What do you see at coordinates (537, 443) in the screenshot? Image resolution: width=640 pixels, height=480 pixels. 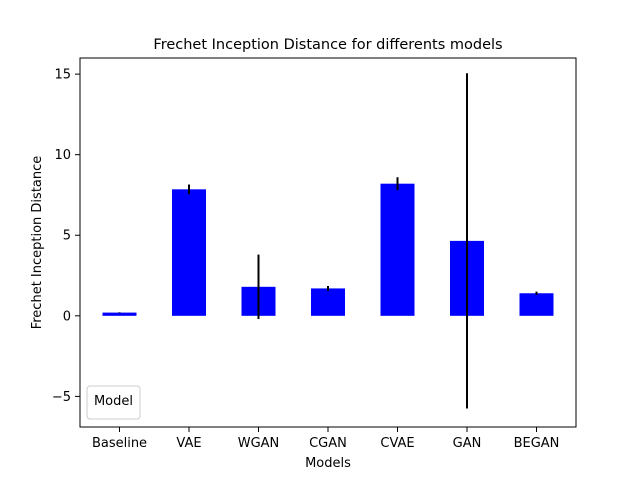 I see `x-tick-label: BEGAN` at bounding box center [537, 443].